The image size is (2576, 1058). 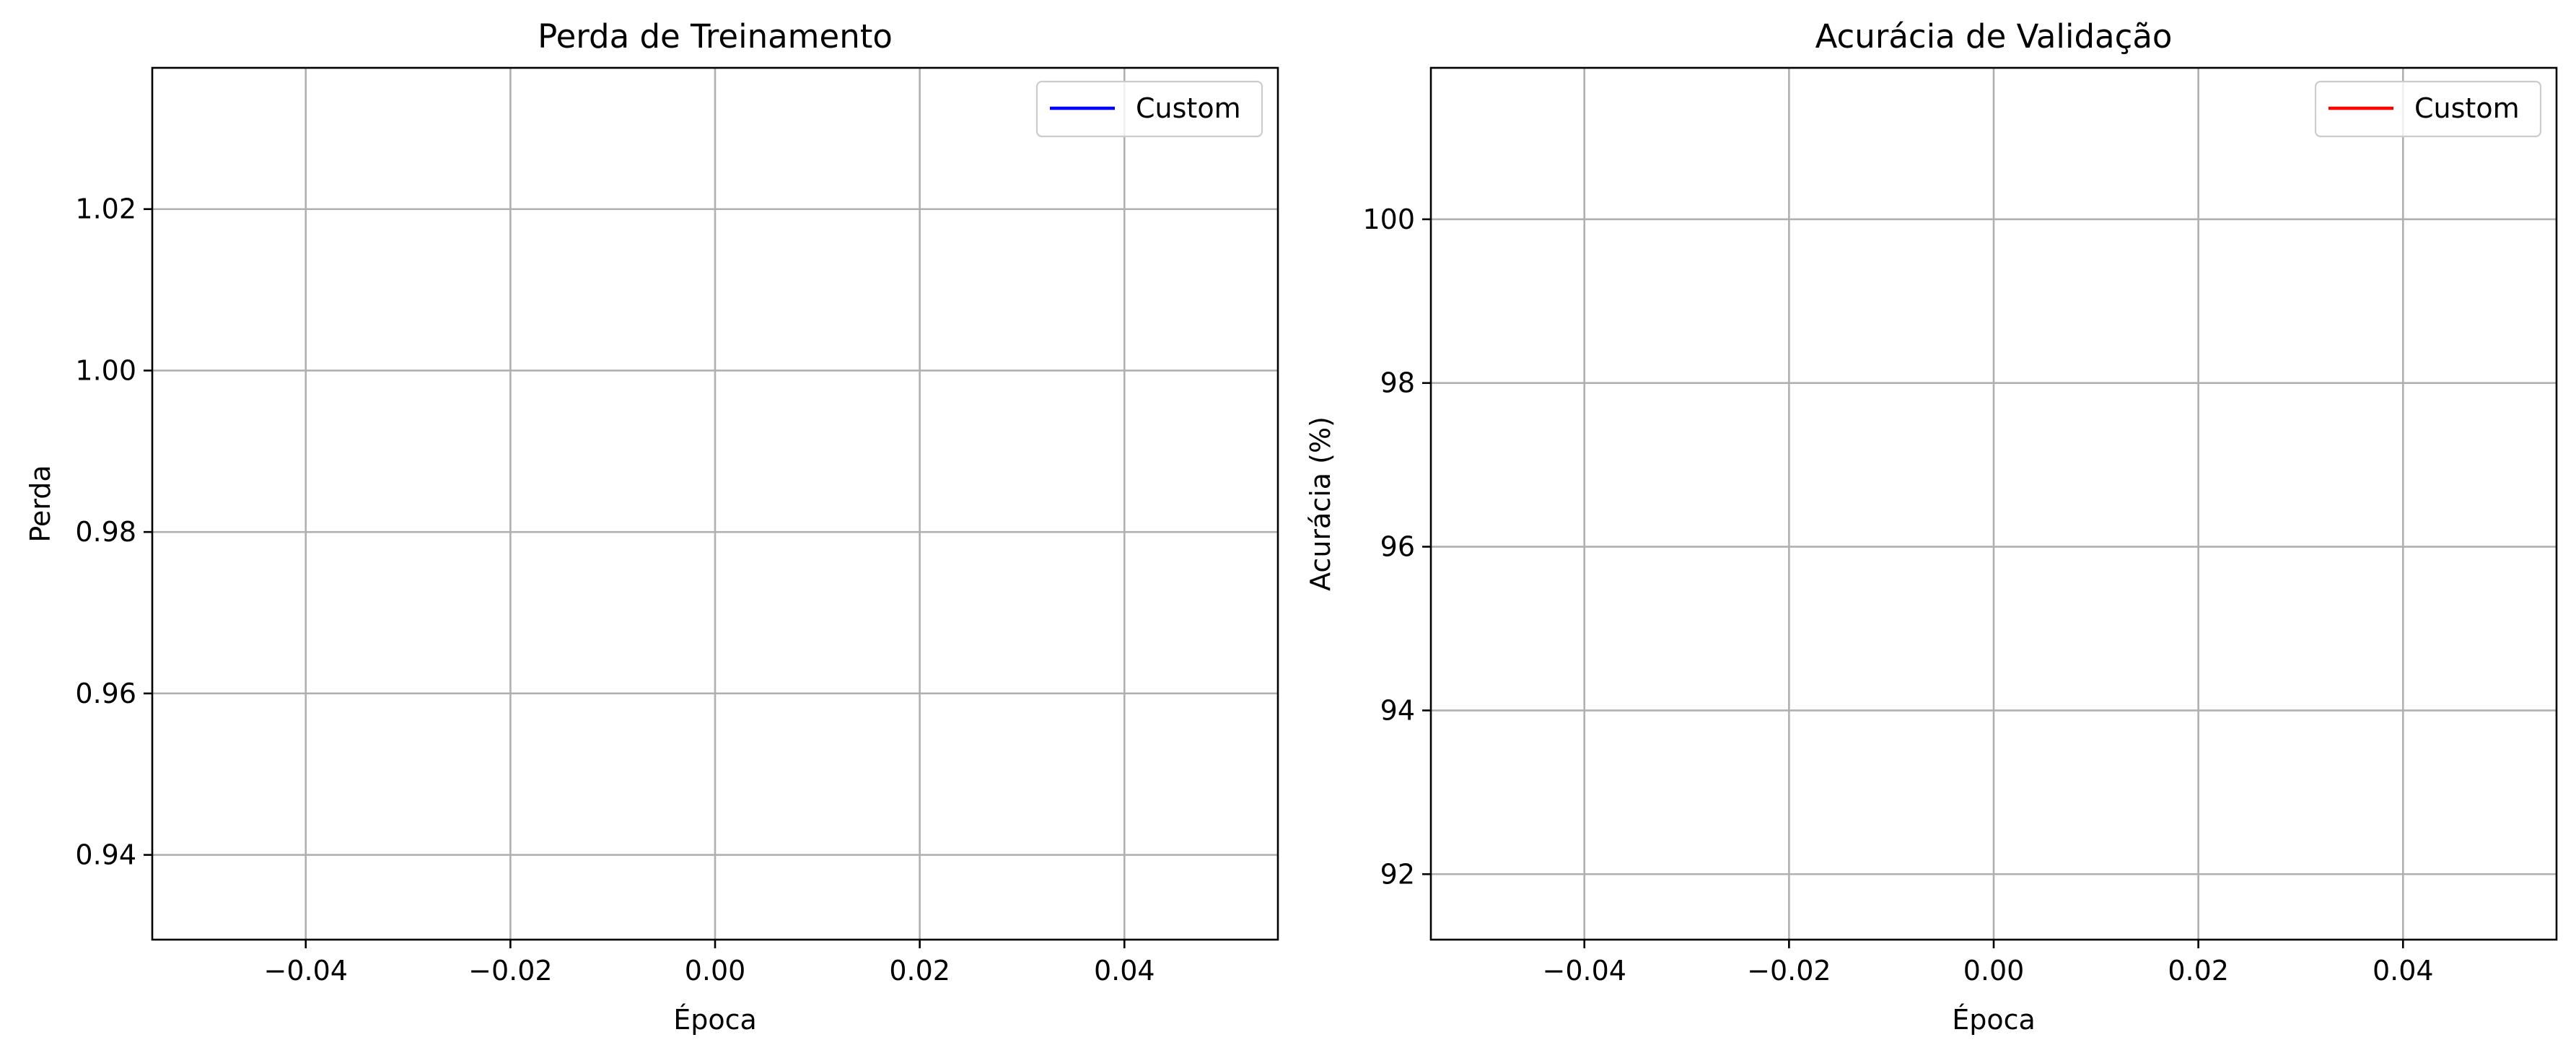 I want to click on y-ticks: 92 94 96 98 100, so click(x=1396, y=547).